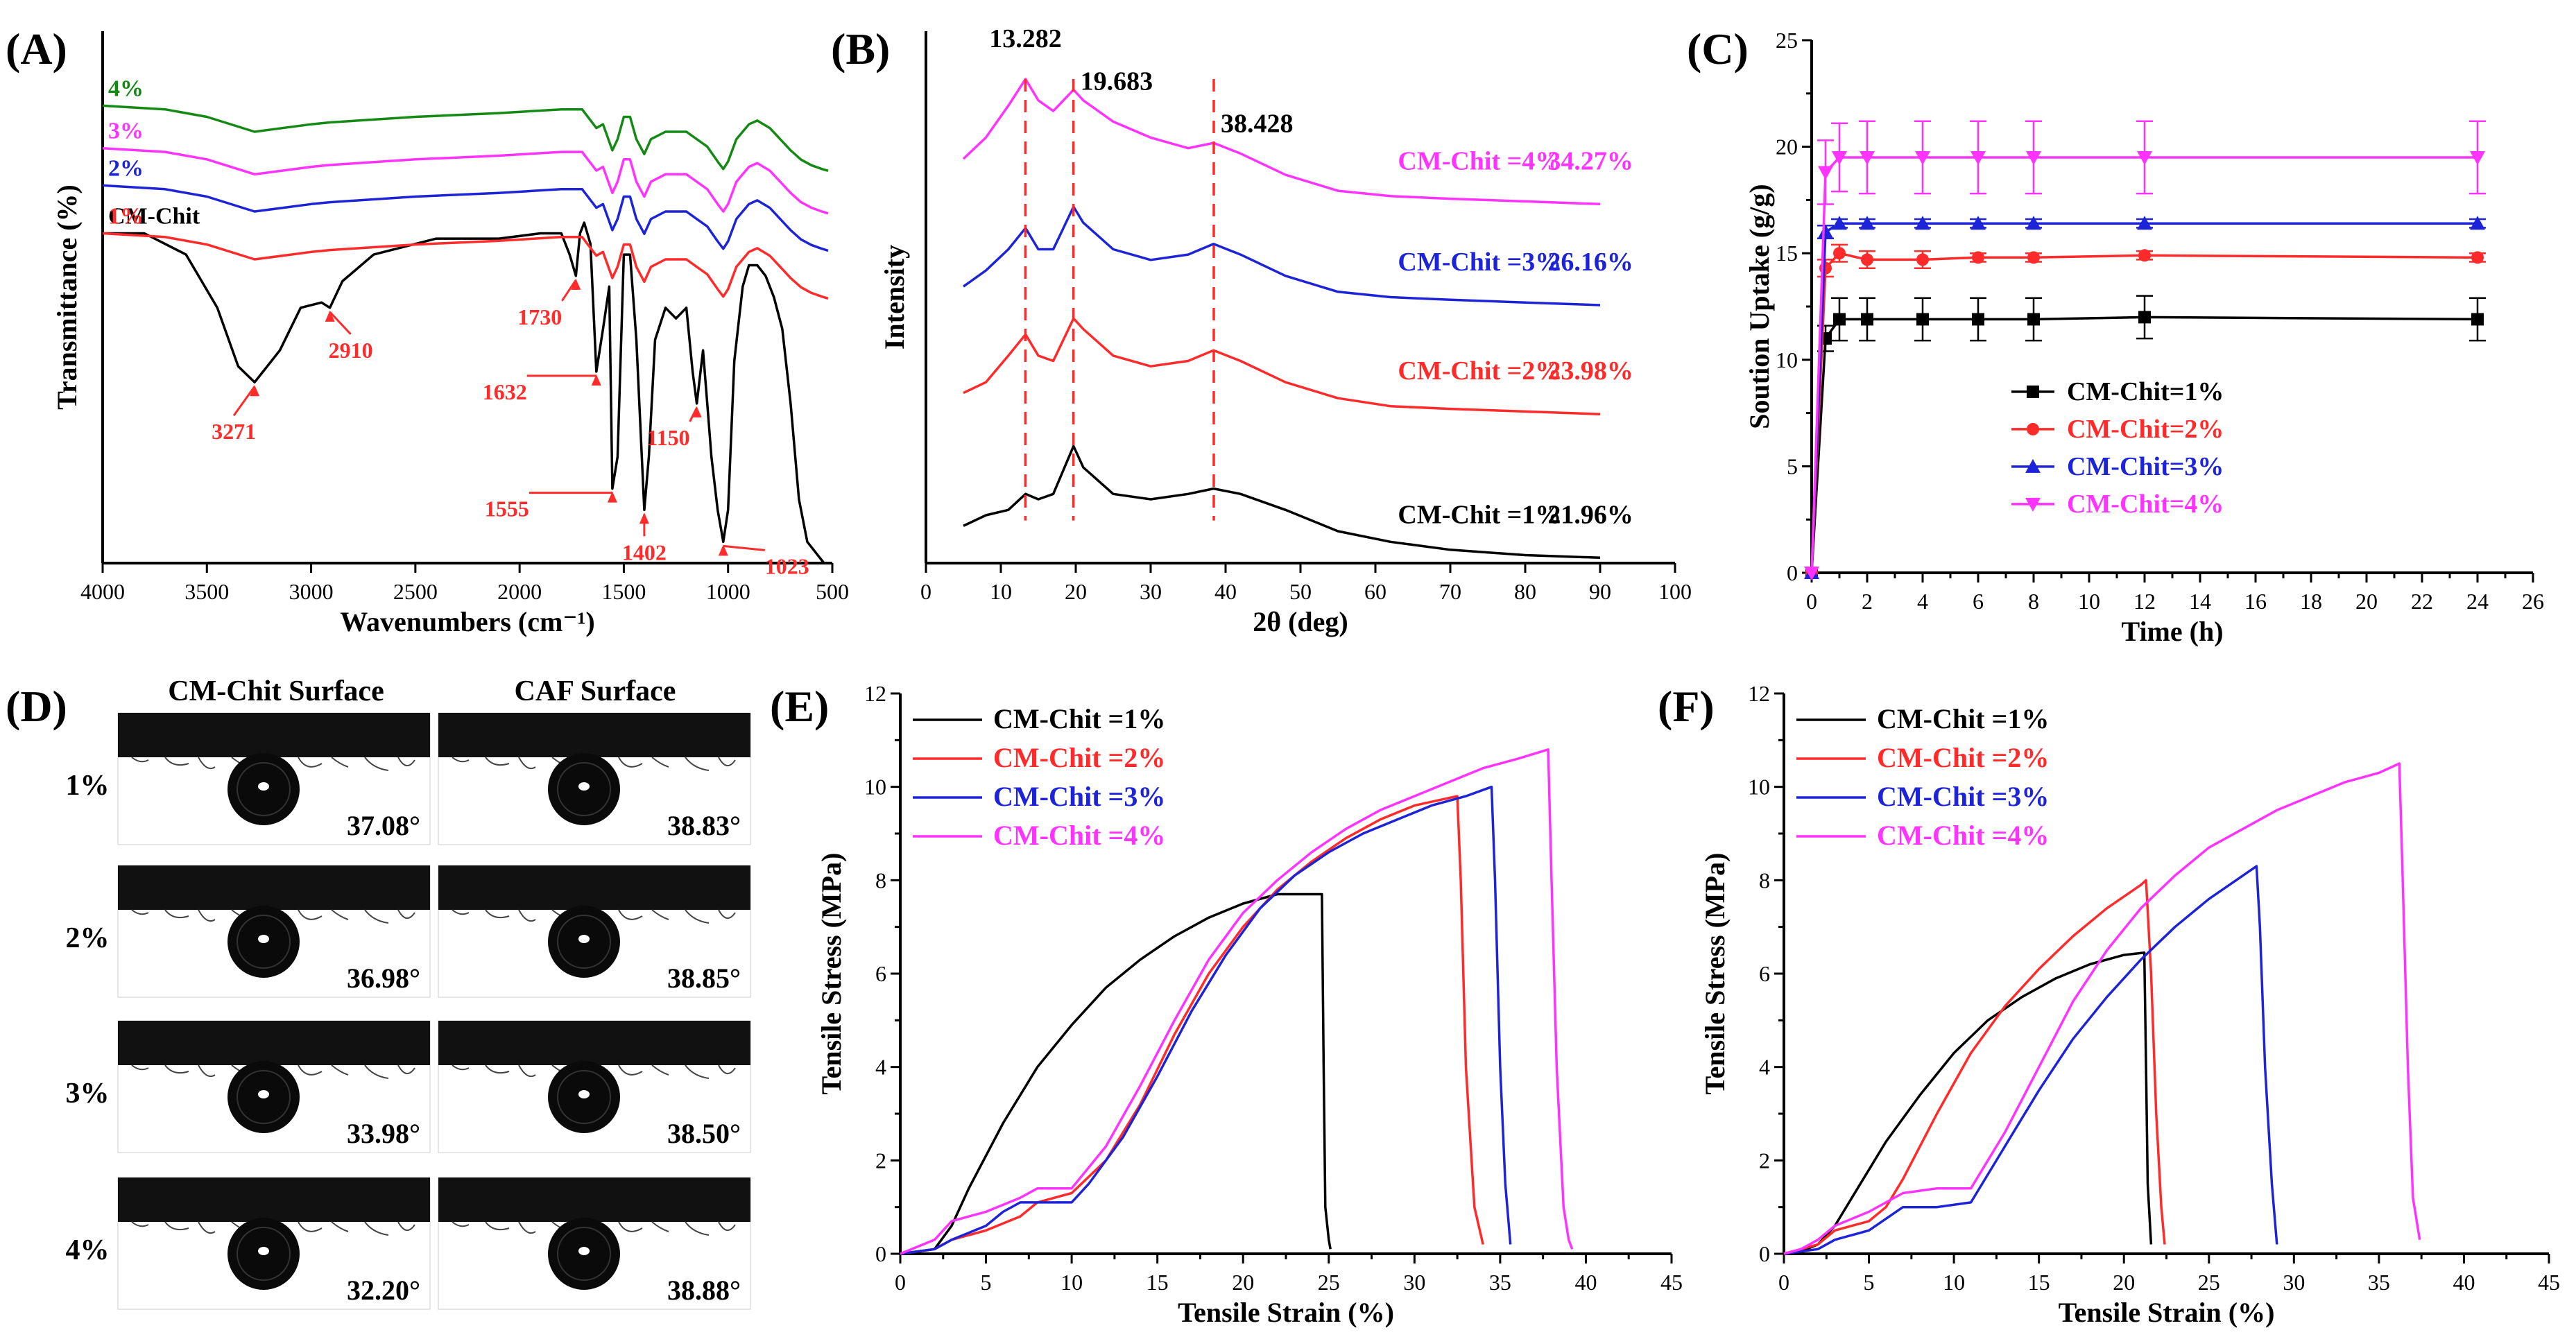  Describe the element at coordinates (1671, 1282) in the screenshot. I see `x-tick-label: 45` at that location.